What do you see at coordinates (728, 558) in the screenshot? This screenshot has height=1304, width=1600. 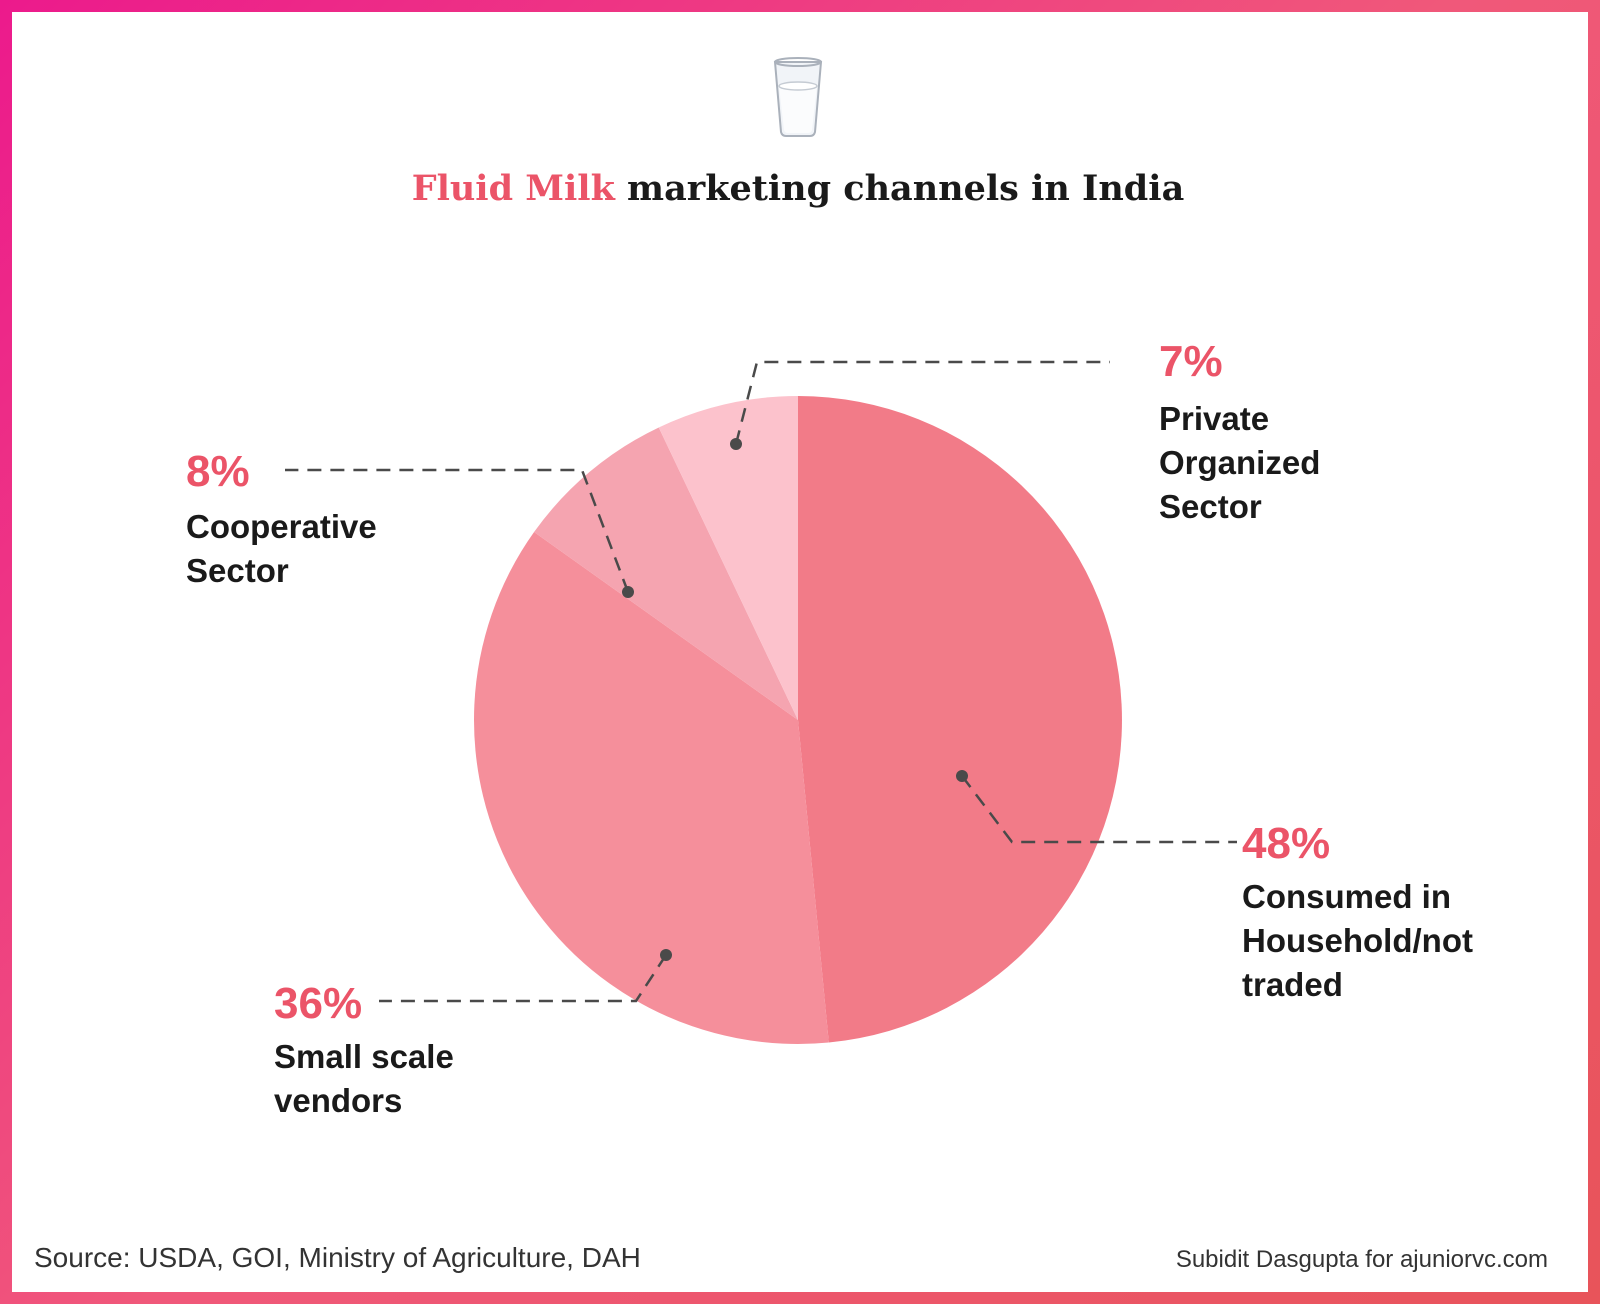 I see `pie-slice-private-organized-sector` at bounding box center [728, 558].